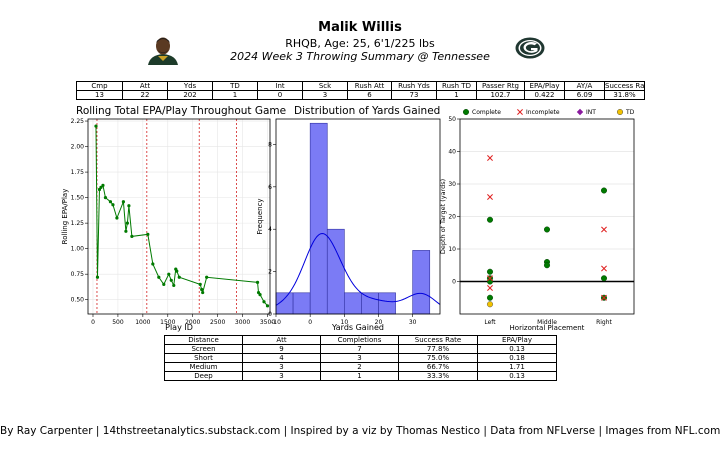  I want to click on y-tick-label: 0.75, so click(78, 274).